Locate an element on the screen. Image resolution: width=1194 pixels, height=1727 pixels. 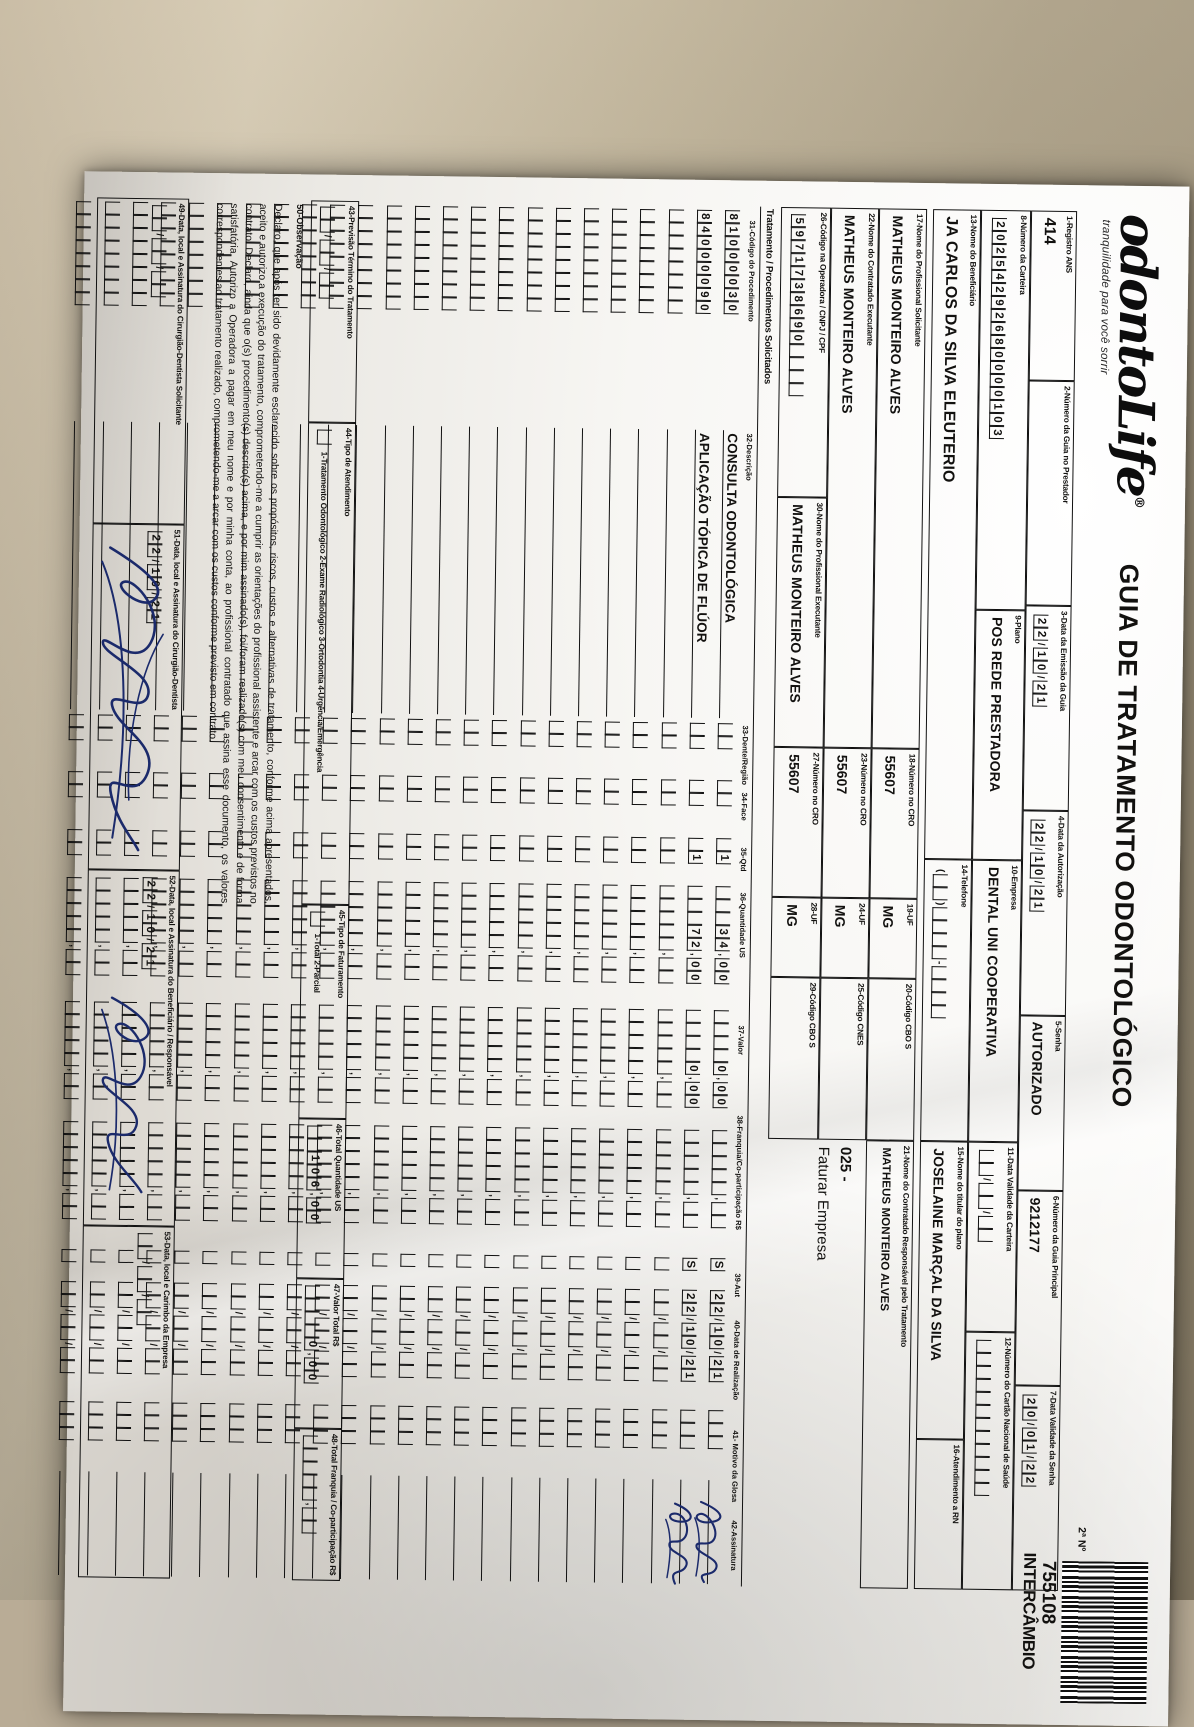
field-53-comb: / / is located at coordinates (145, 1279).